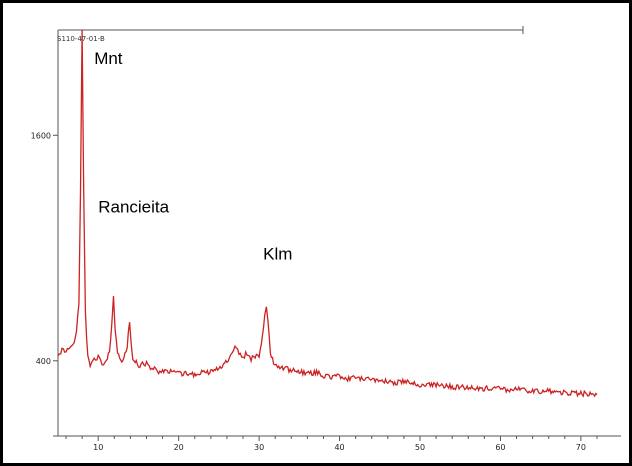  I want to click on x-tick-label: 20, so click(179, 447).